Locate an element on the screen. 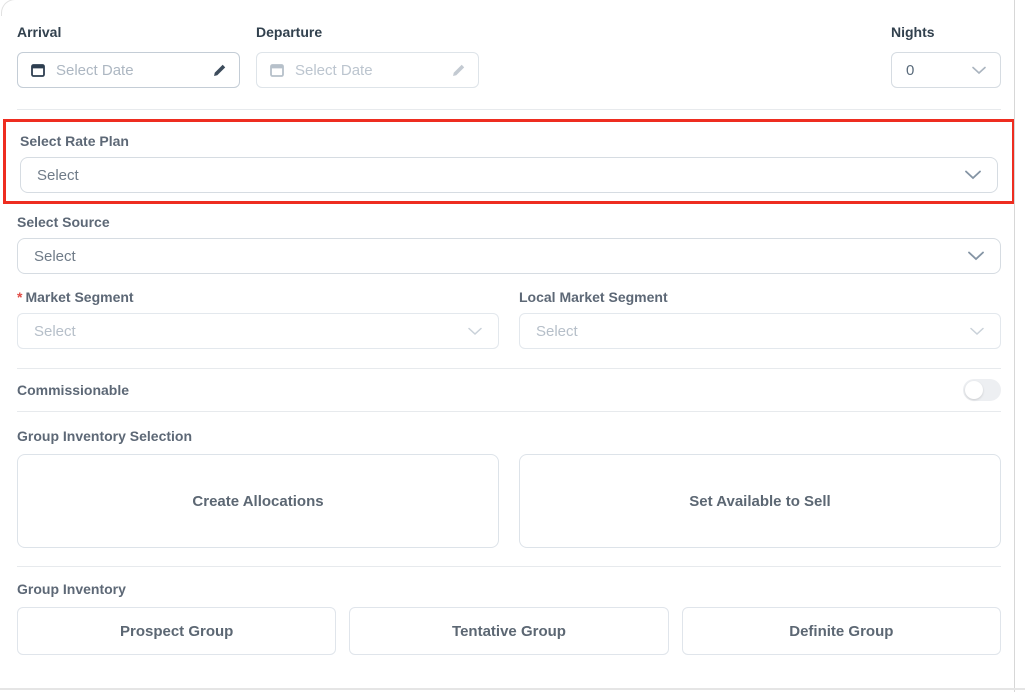 The image size is (1025, 692). toggle-knob is located at coordinates (974, 390).